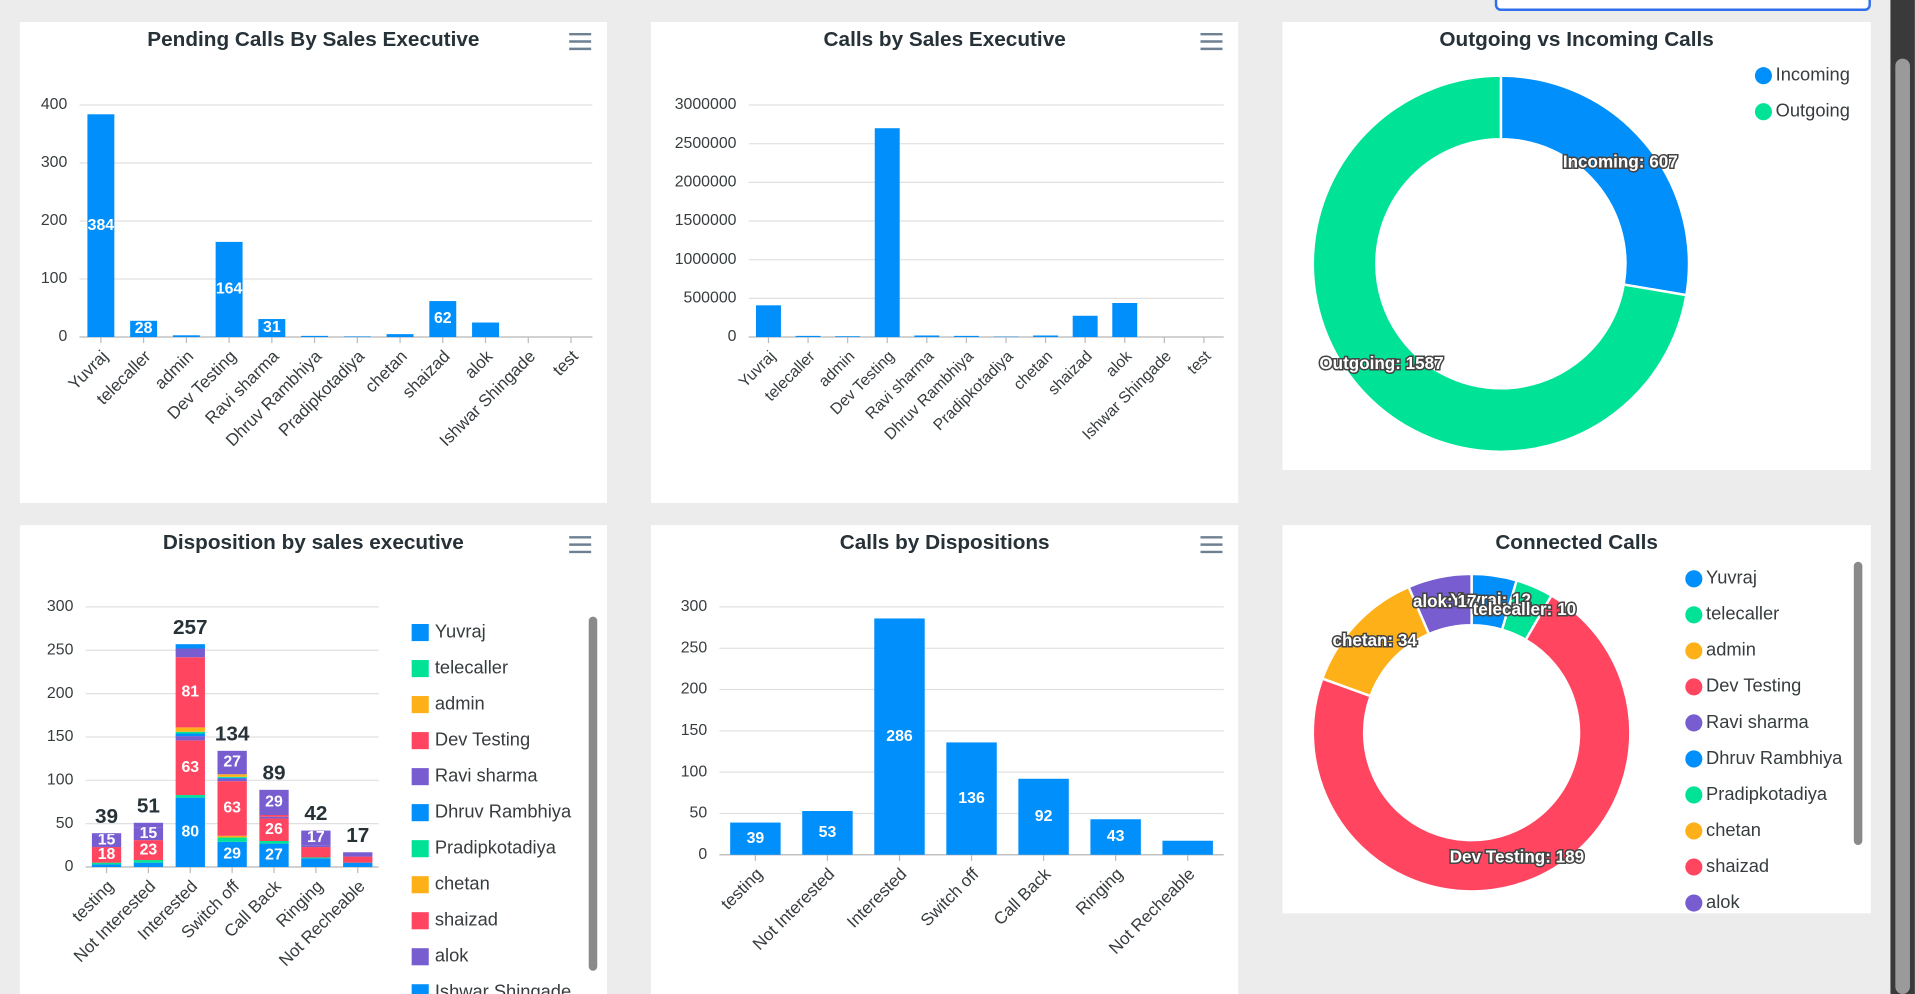 This screenshot has width=1915, height=994. I want to click on y-tick-label: 50, so click(699, 813).